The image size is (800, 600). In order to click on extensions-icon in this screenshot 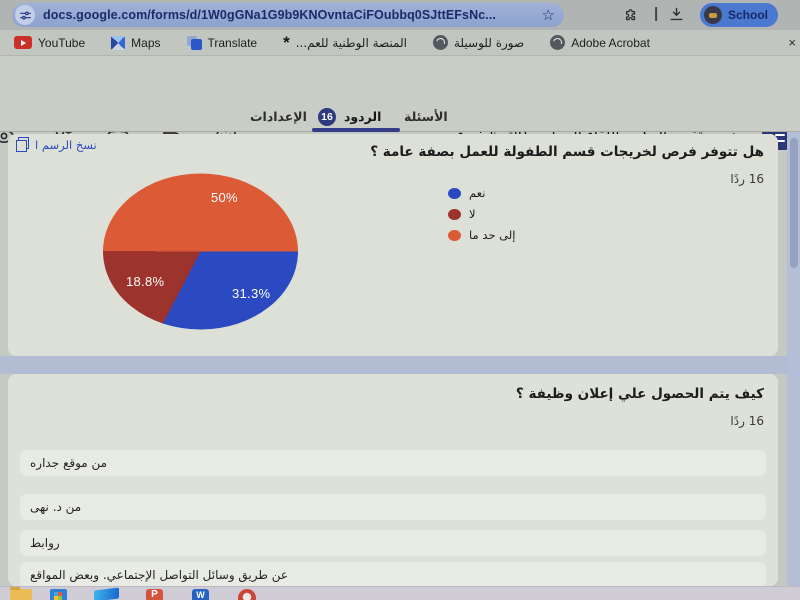, I will do `click(628, 17)`.